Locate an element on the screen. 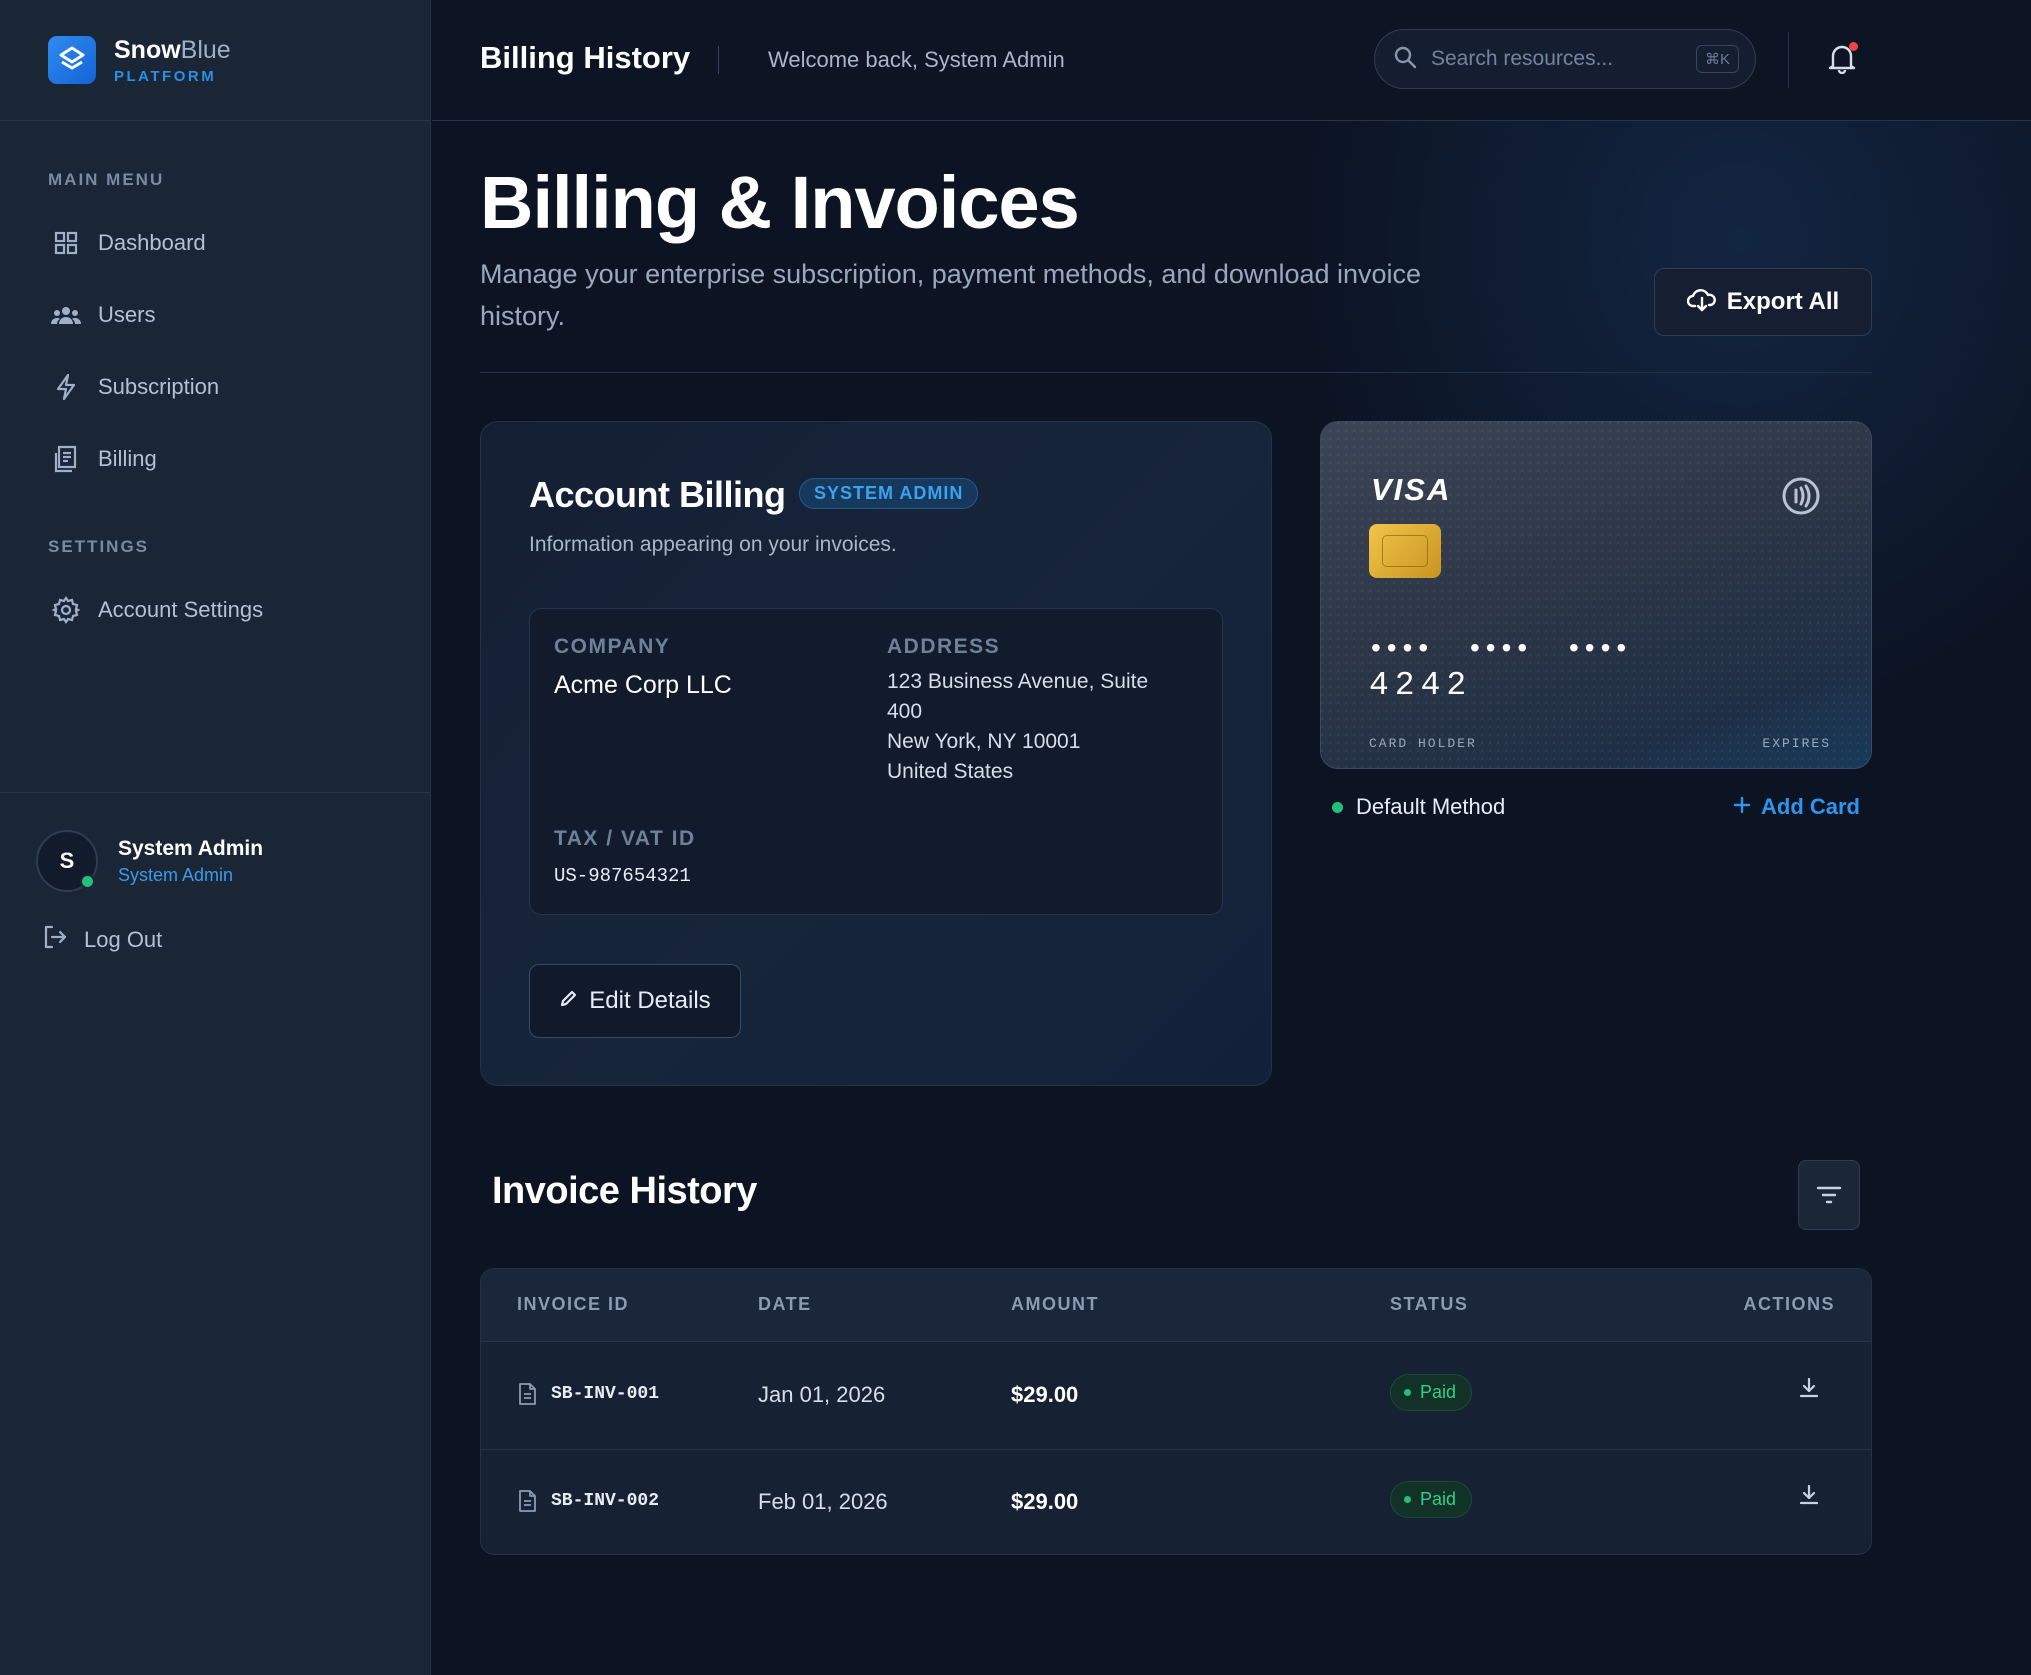  role-badge: SYSTEM ADMIN is located at coordinates (889, 493).